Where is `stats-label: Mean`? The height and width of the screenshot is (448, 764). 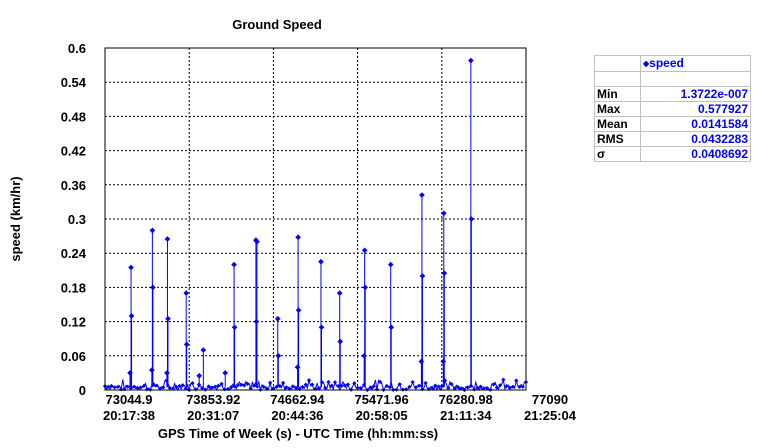
stats-label: Mean is located at coordinates (617, 123).